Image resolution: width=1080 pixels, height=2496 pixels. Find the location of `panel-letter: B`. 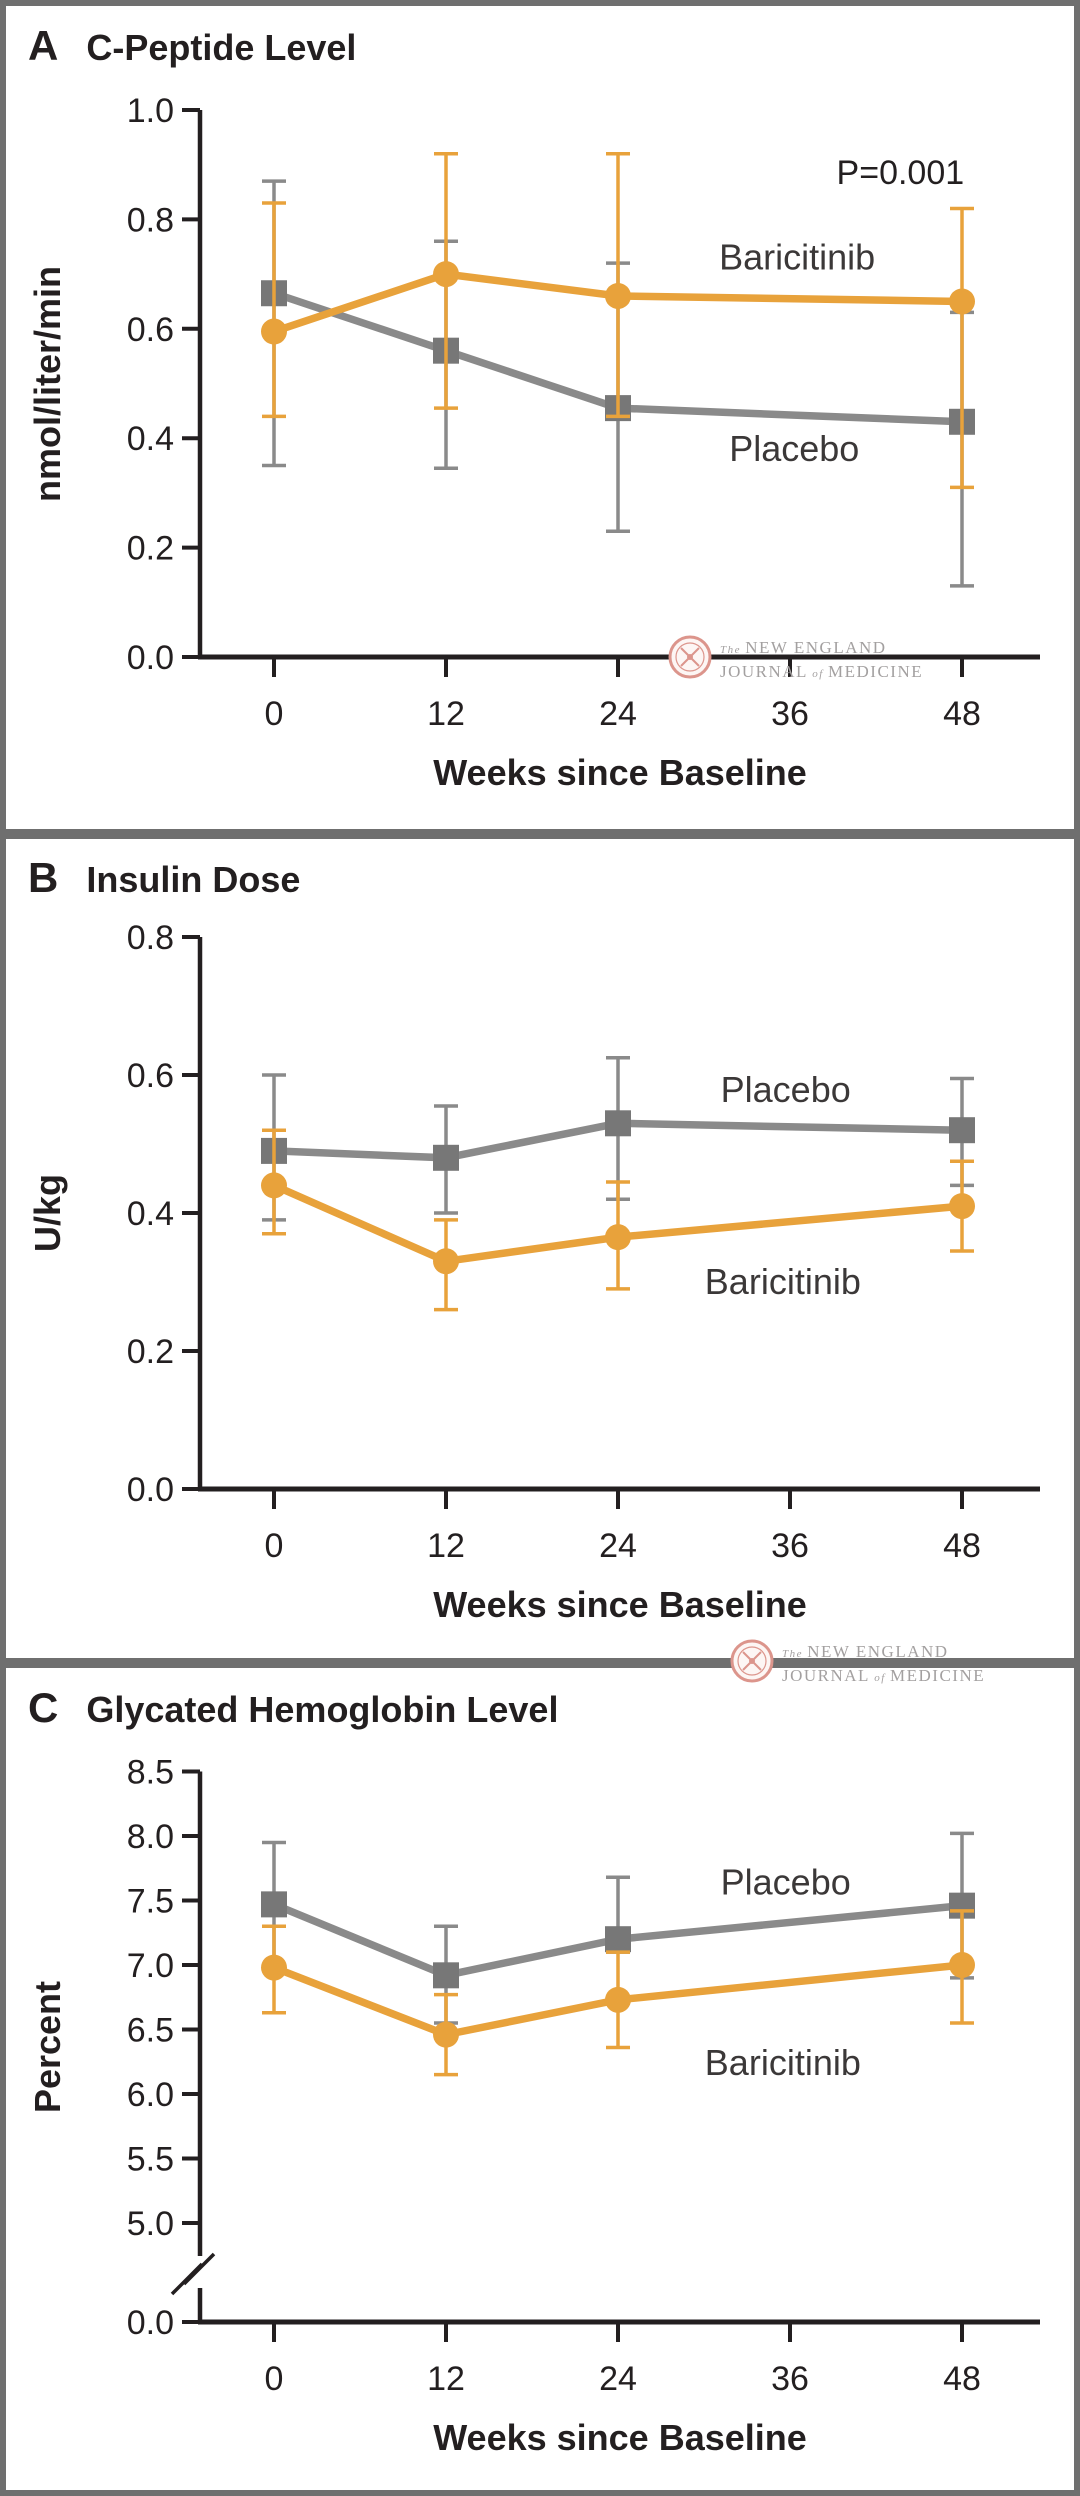

panel-letter: B is located at coordinates (43, 877).